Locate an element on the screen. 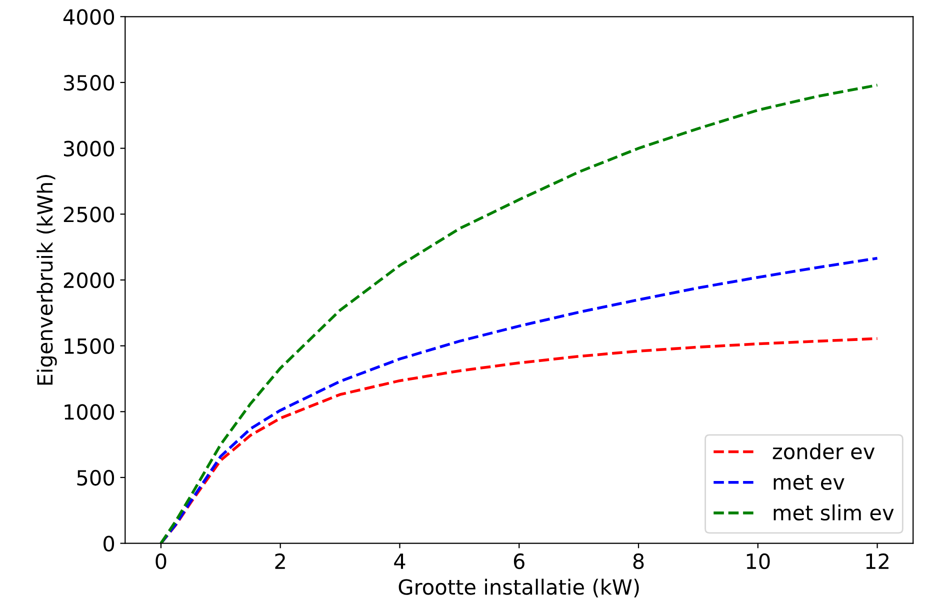 The image size is (927, 616). x-tick-label: 10 is located at coordinates (758, 561).